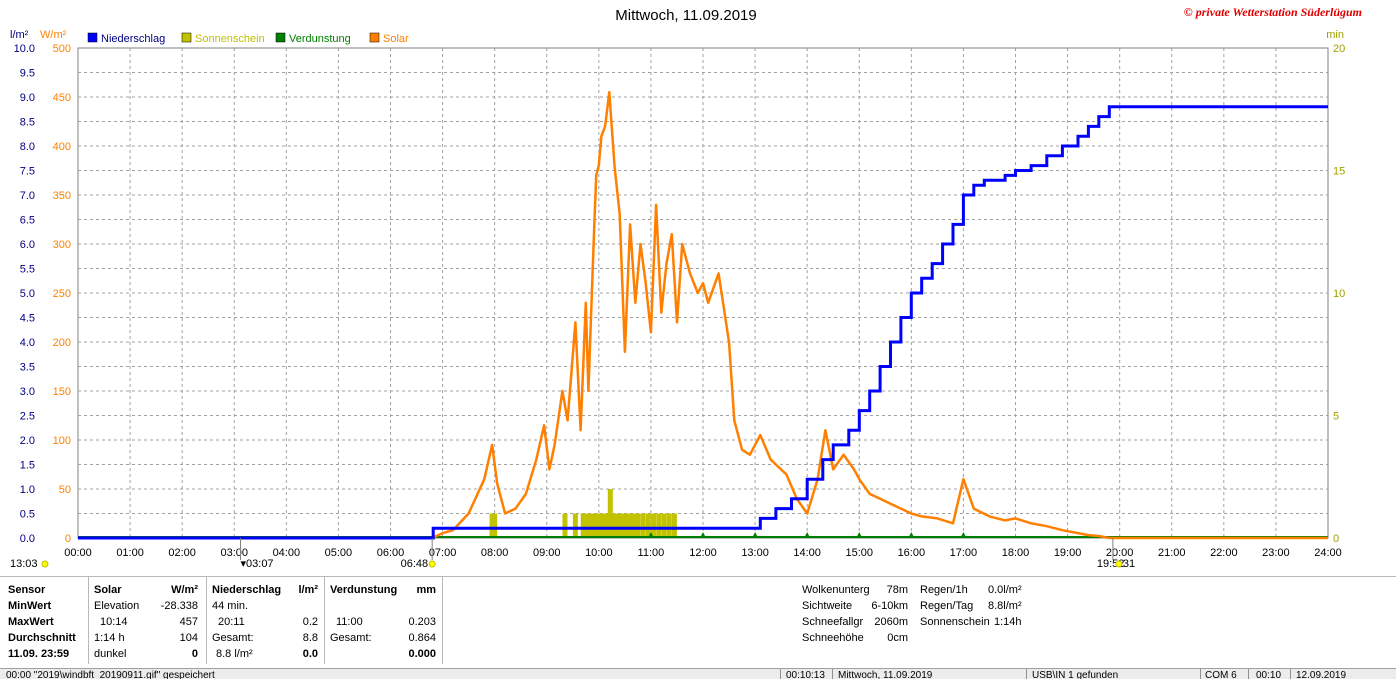 This screenshot has width=1396, height=679. Describe the element at coordinates (1321, 674) in the screenshot. I see `status-date: 12.09.2019` at that location.